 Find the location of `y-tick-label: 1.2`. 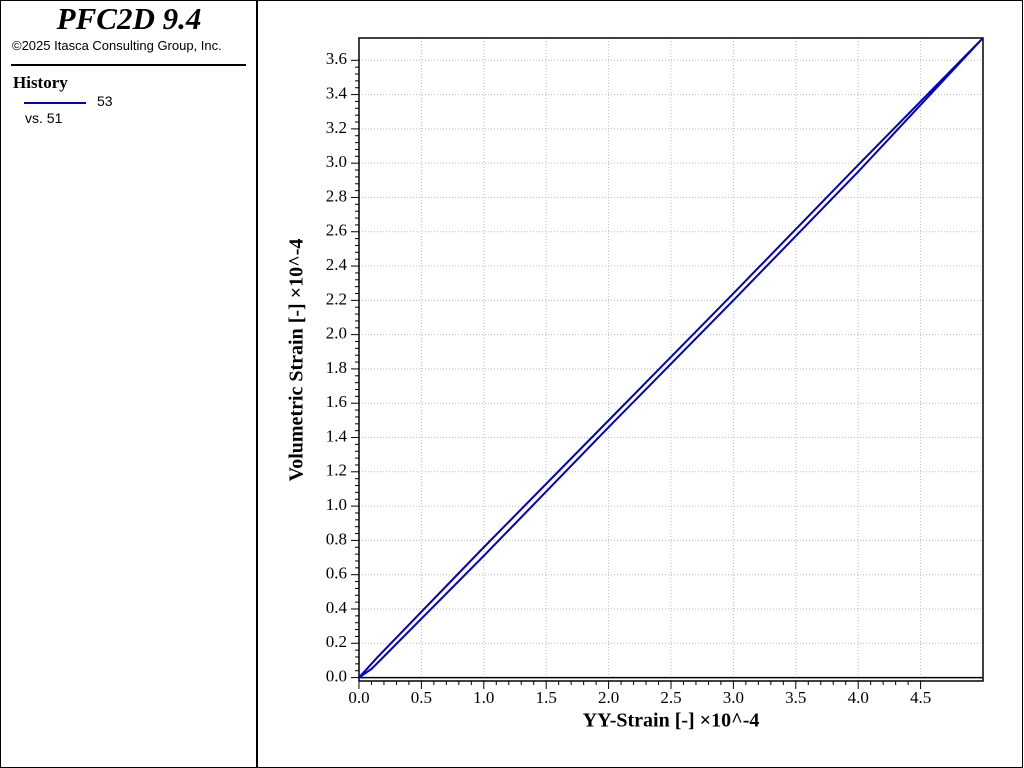

y-tick-label: 1.2 is located at coordinates (336, 470).